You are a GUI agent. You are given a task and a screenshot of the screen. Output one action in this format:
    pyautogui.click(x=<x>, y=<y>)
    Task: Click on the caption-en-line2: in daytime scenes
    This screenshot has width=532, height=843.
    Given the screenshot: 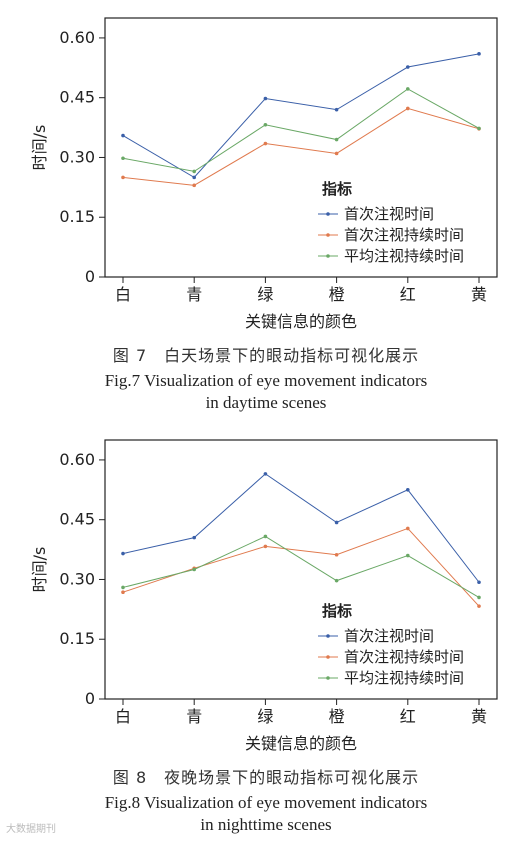 What is the action you would take?
    pyautogui.click(x=266, y=402)
    